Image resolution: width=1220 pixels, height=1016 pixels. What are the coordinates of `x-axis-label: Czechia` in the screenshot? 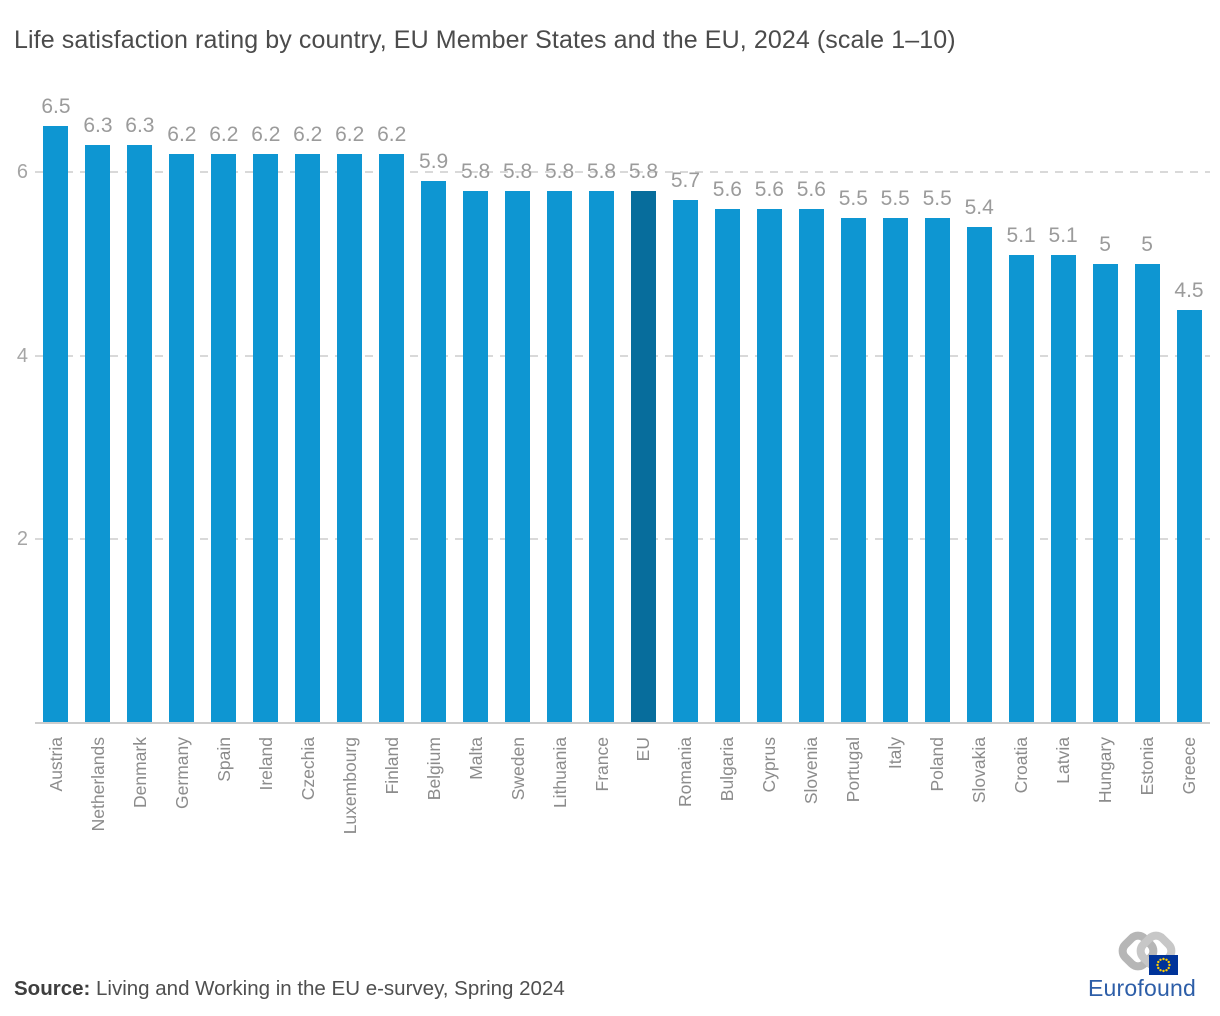 It's located at (307, 769).